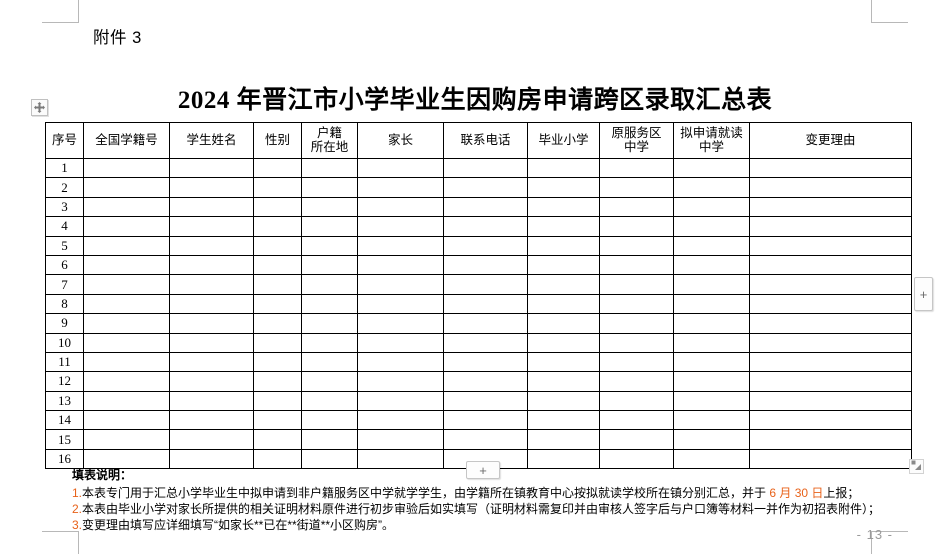 Image resolution: width=950 pixels, height=554 pixels. What do you see at coordinates (39, 107) in the screenshot?
I see `table-move-handle` at bounding box center [39, 107].